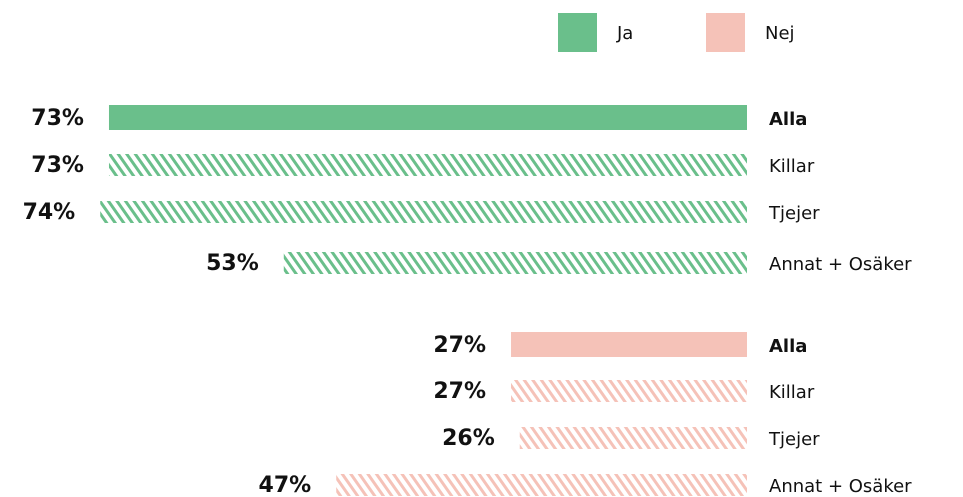  I want to click on value-label: 53%, so click(232, 263).